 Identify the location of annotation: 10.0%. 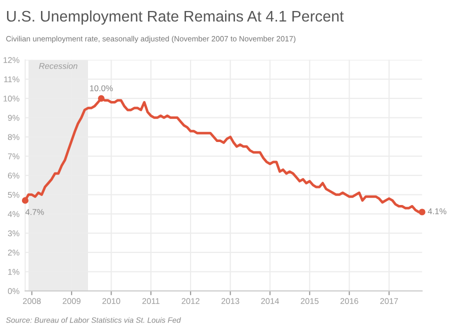
(101, 88).